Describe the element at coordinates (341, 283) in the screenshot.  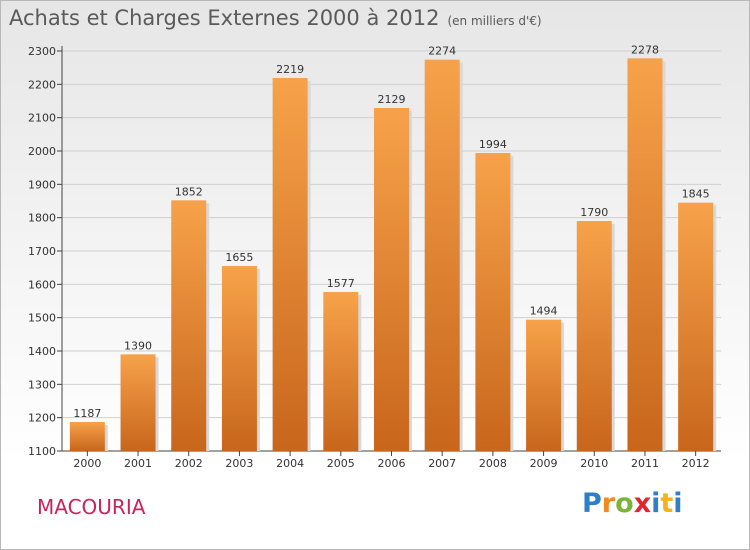
I see `data-label: 1577` at that location.